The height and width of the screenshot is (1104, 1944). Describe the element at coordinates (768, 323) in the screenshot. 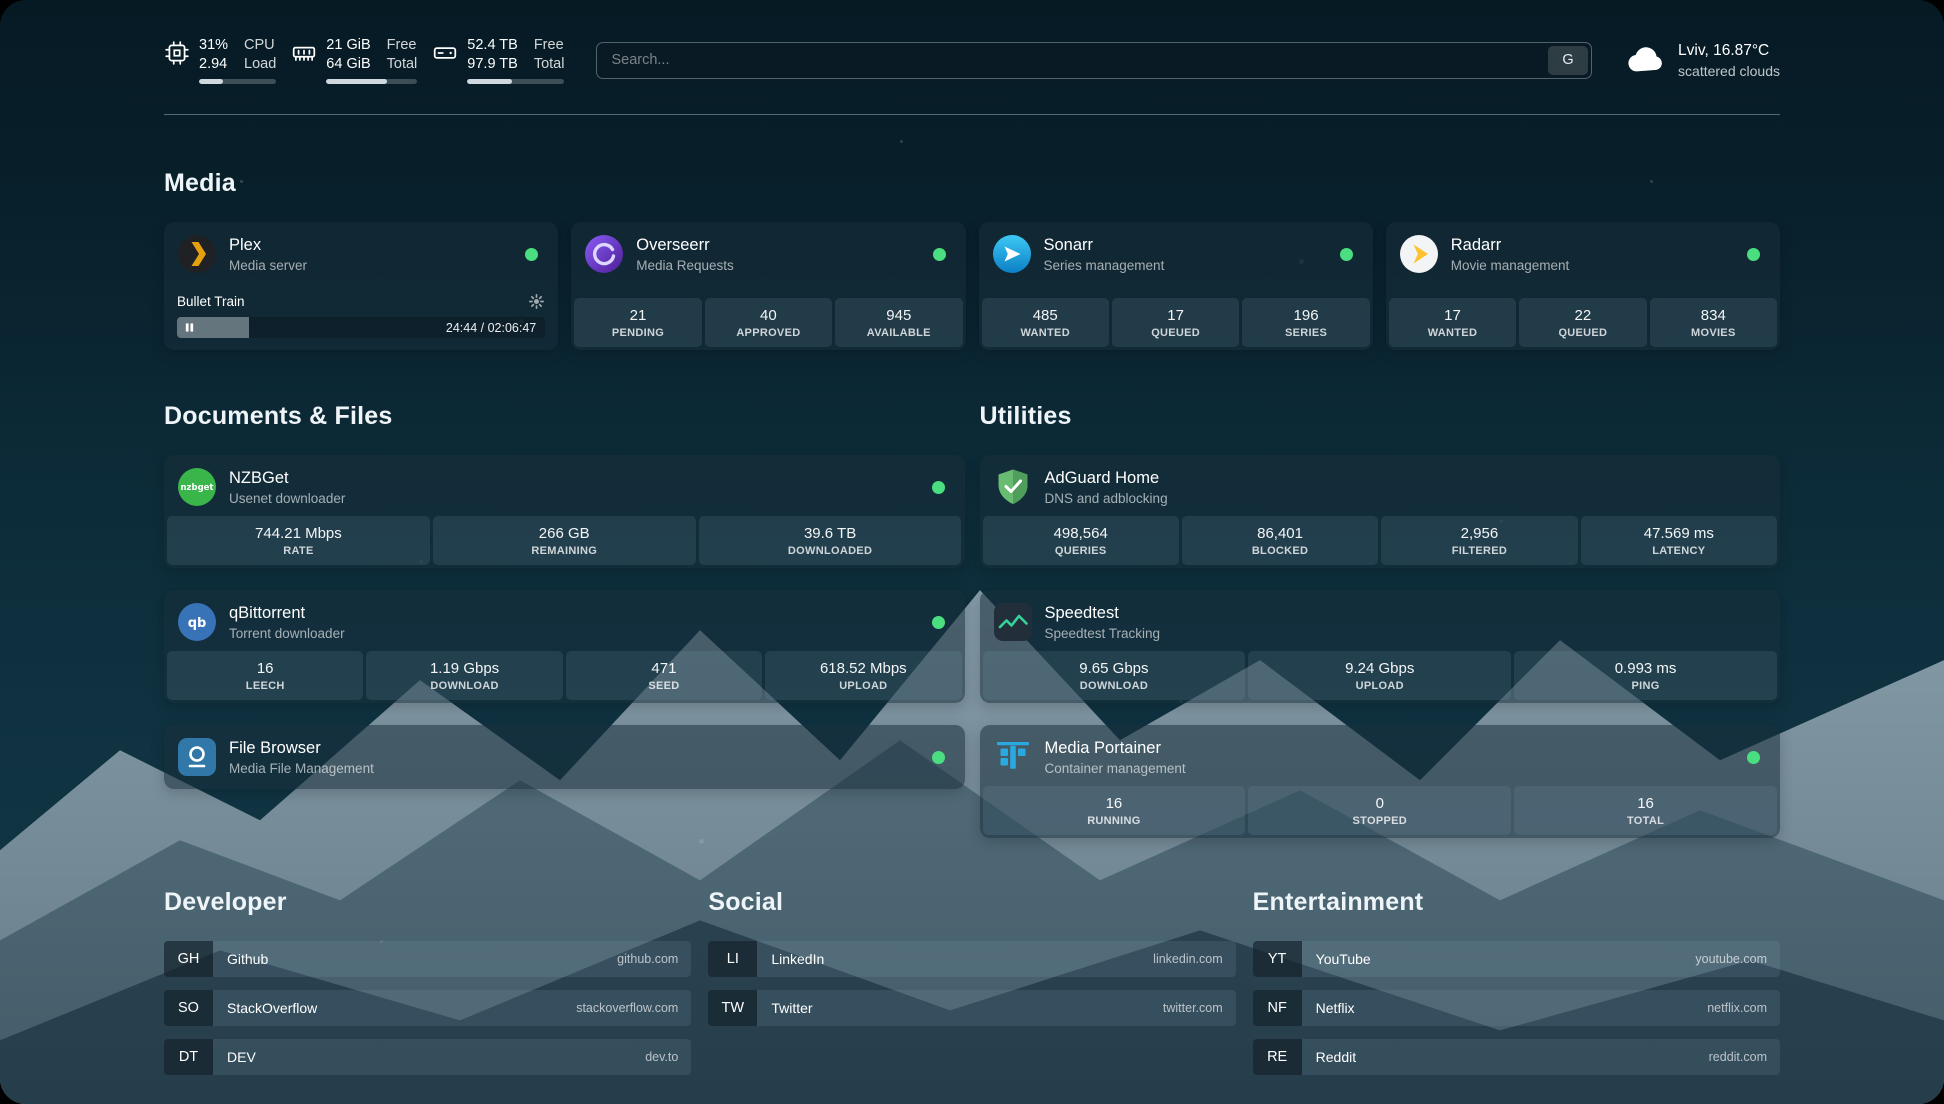

I see `stat-approved: 40 APPROVED` at that location.